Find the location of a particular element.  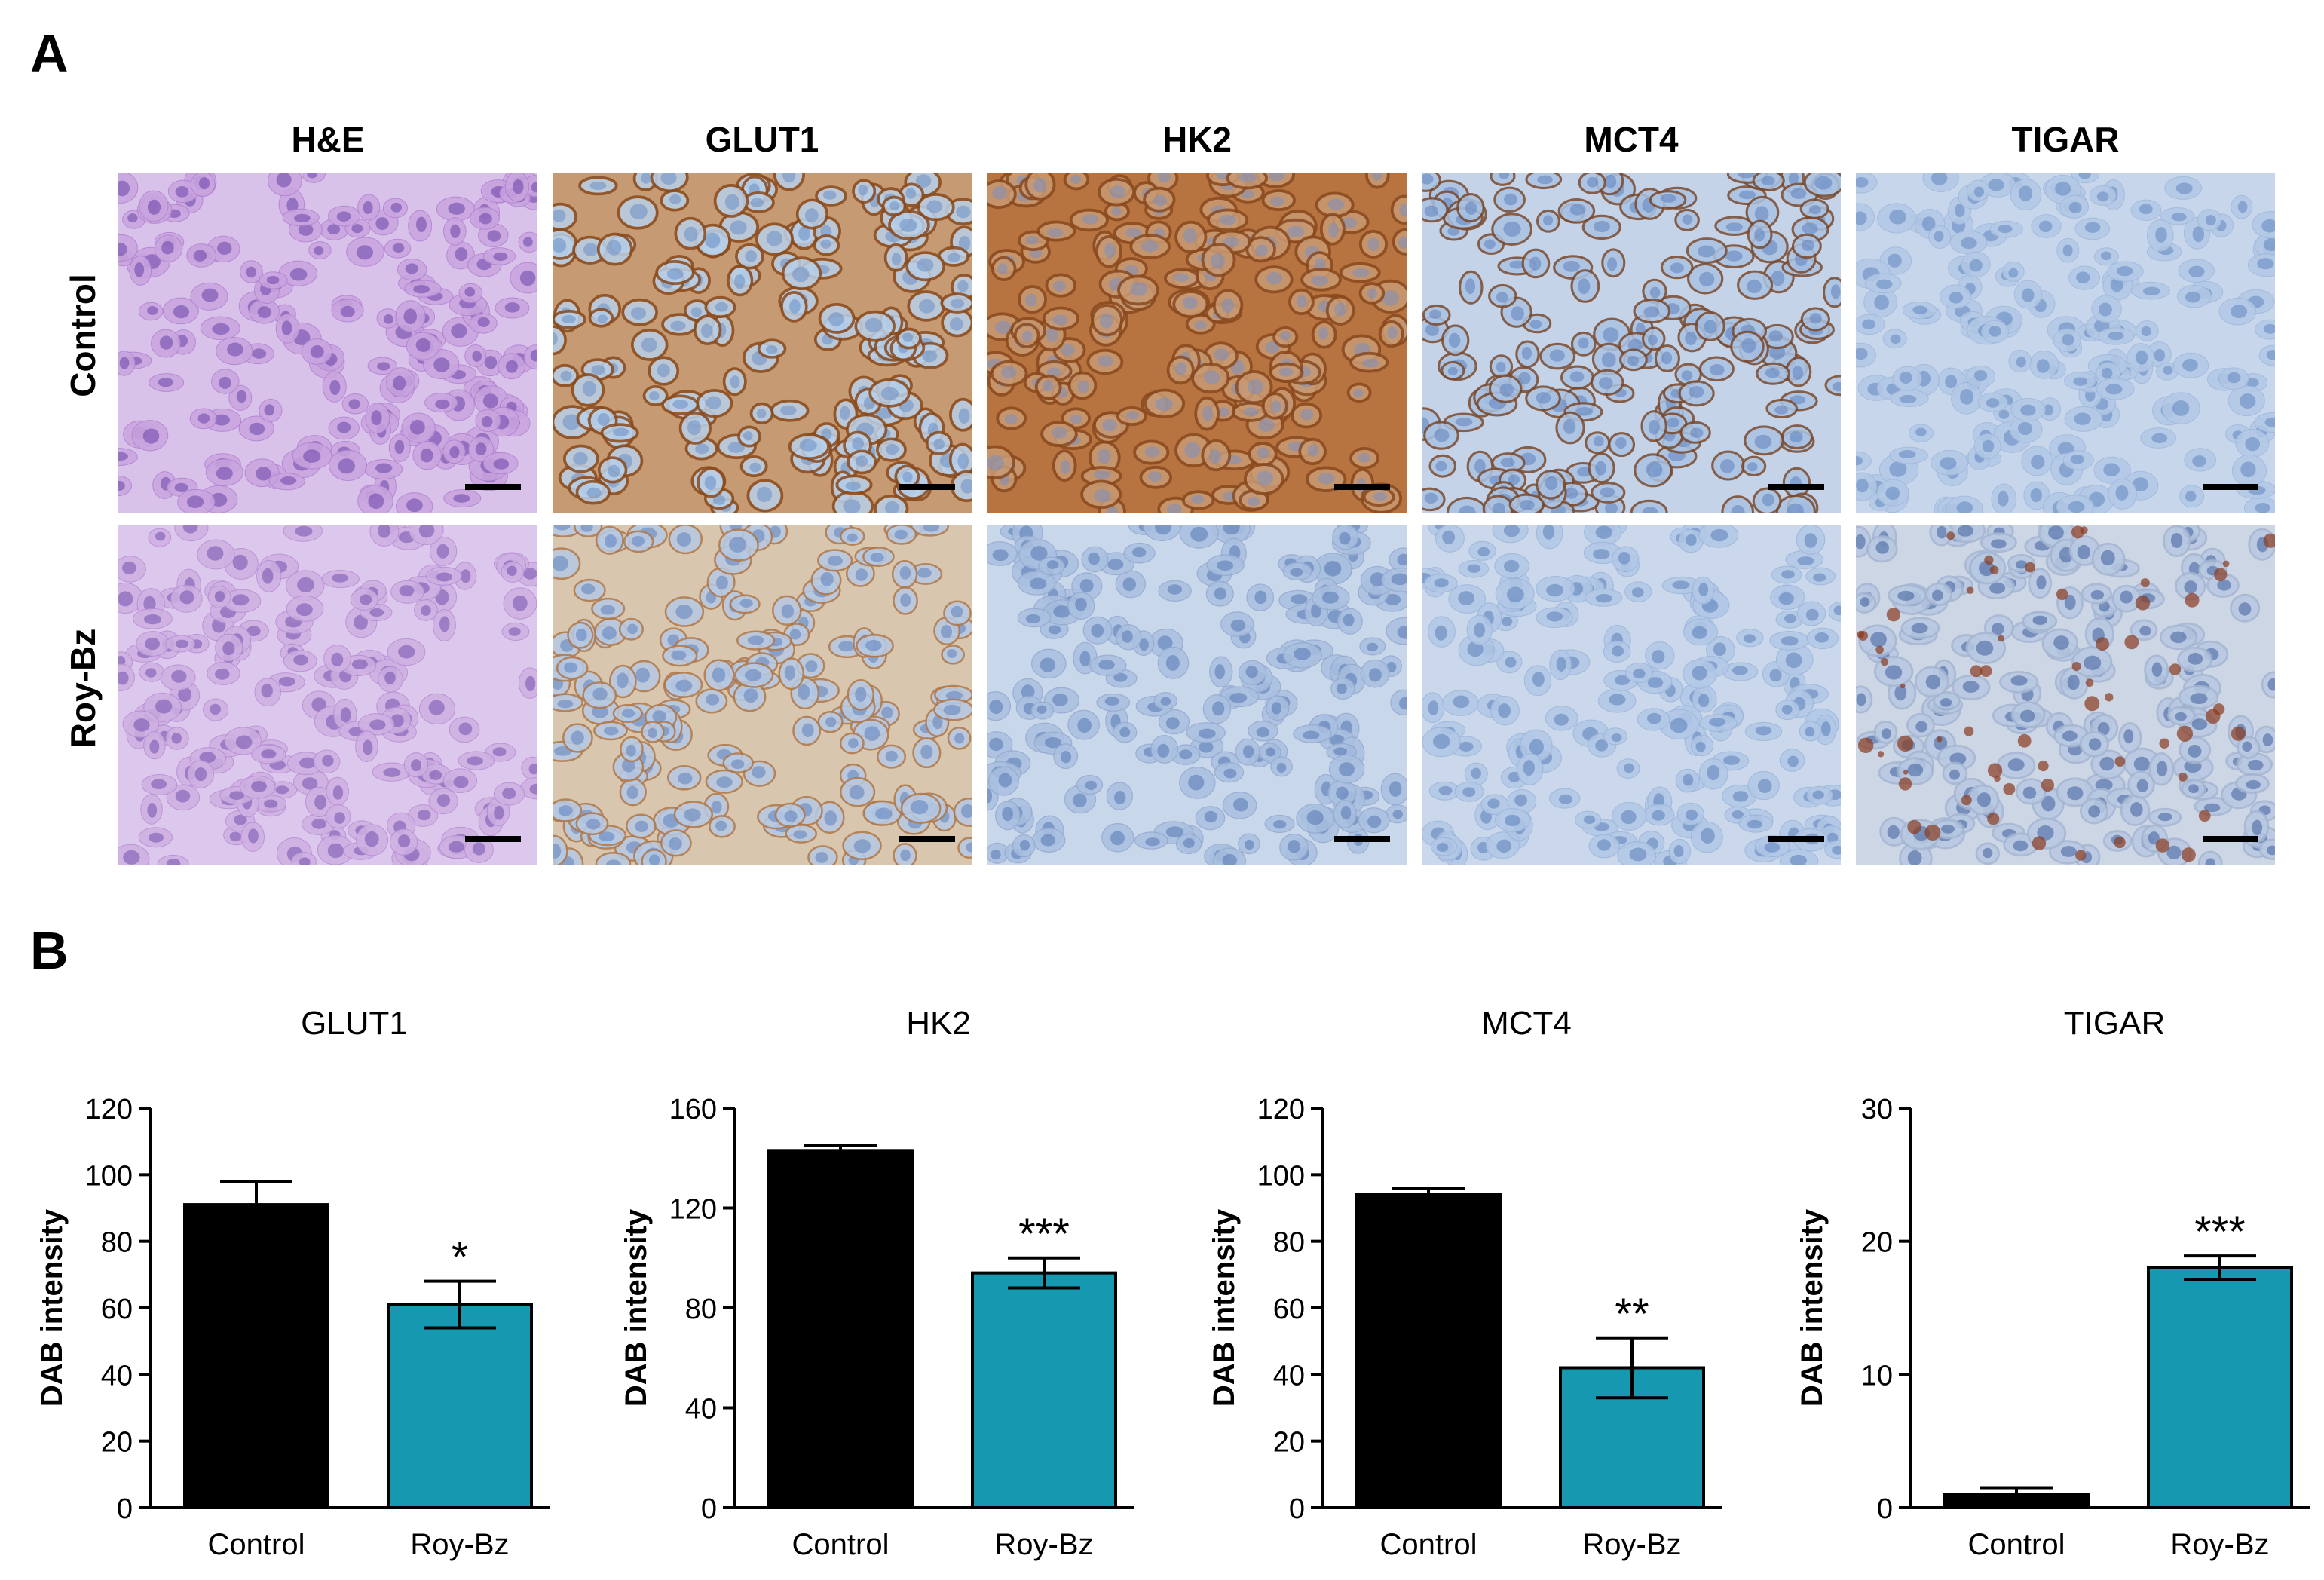

micrograph-glut1-roybz is located at coordinates (762, 695).